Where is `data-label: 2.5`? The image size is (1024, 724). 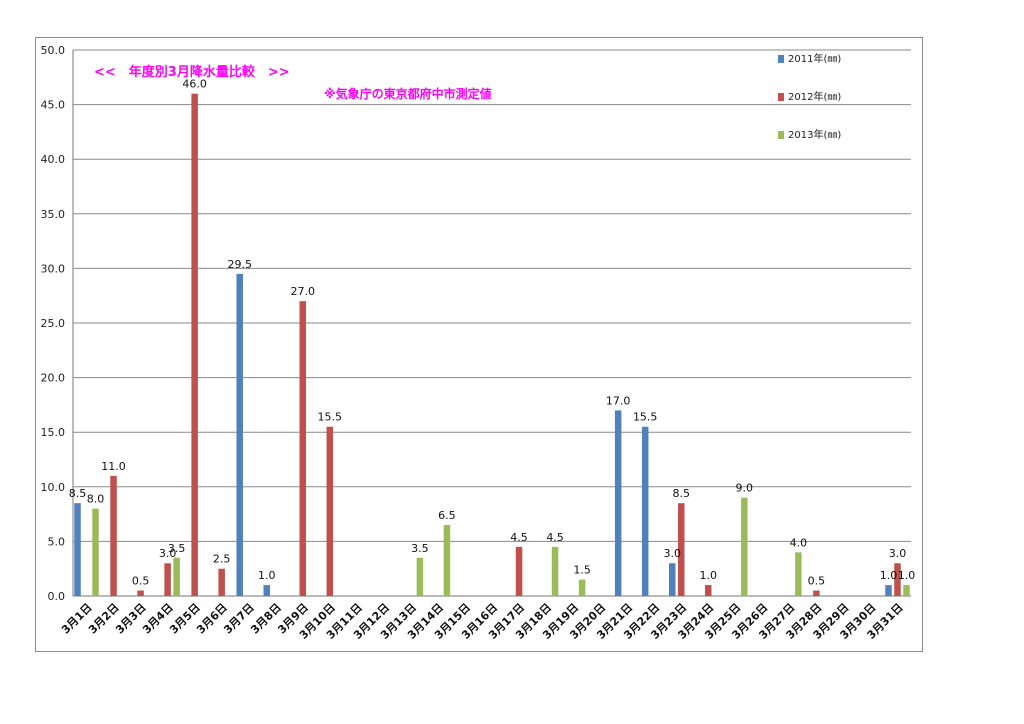 data-label: 2.5 is located at coordinates (222, 559).